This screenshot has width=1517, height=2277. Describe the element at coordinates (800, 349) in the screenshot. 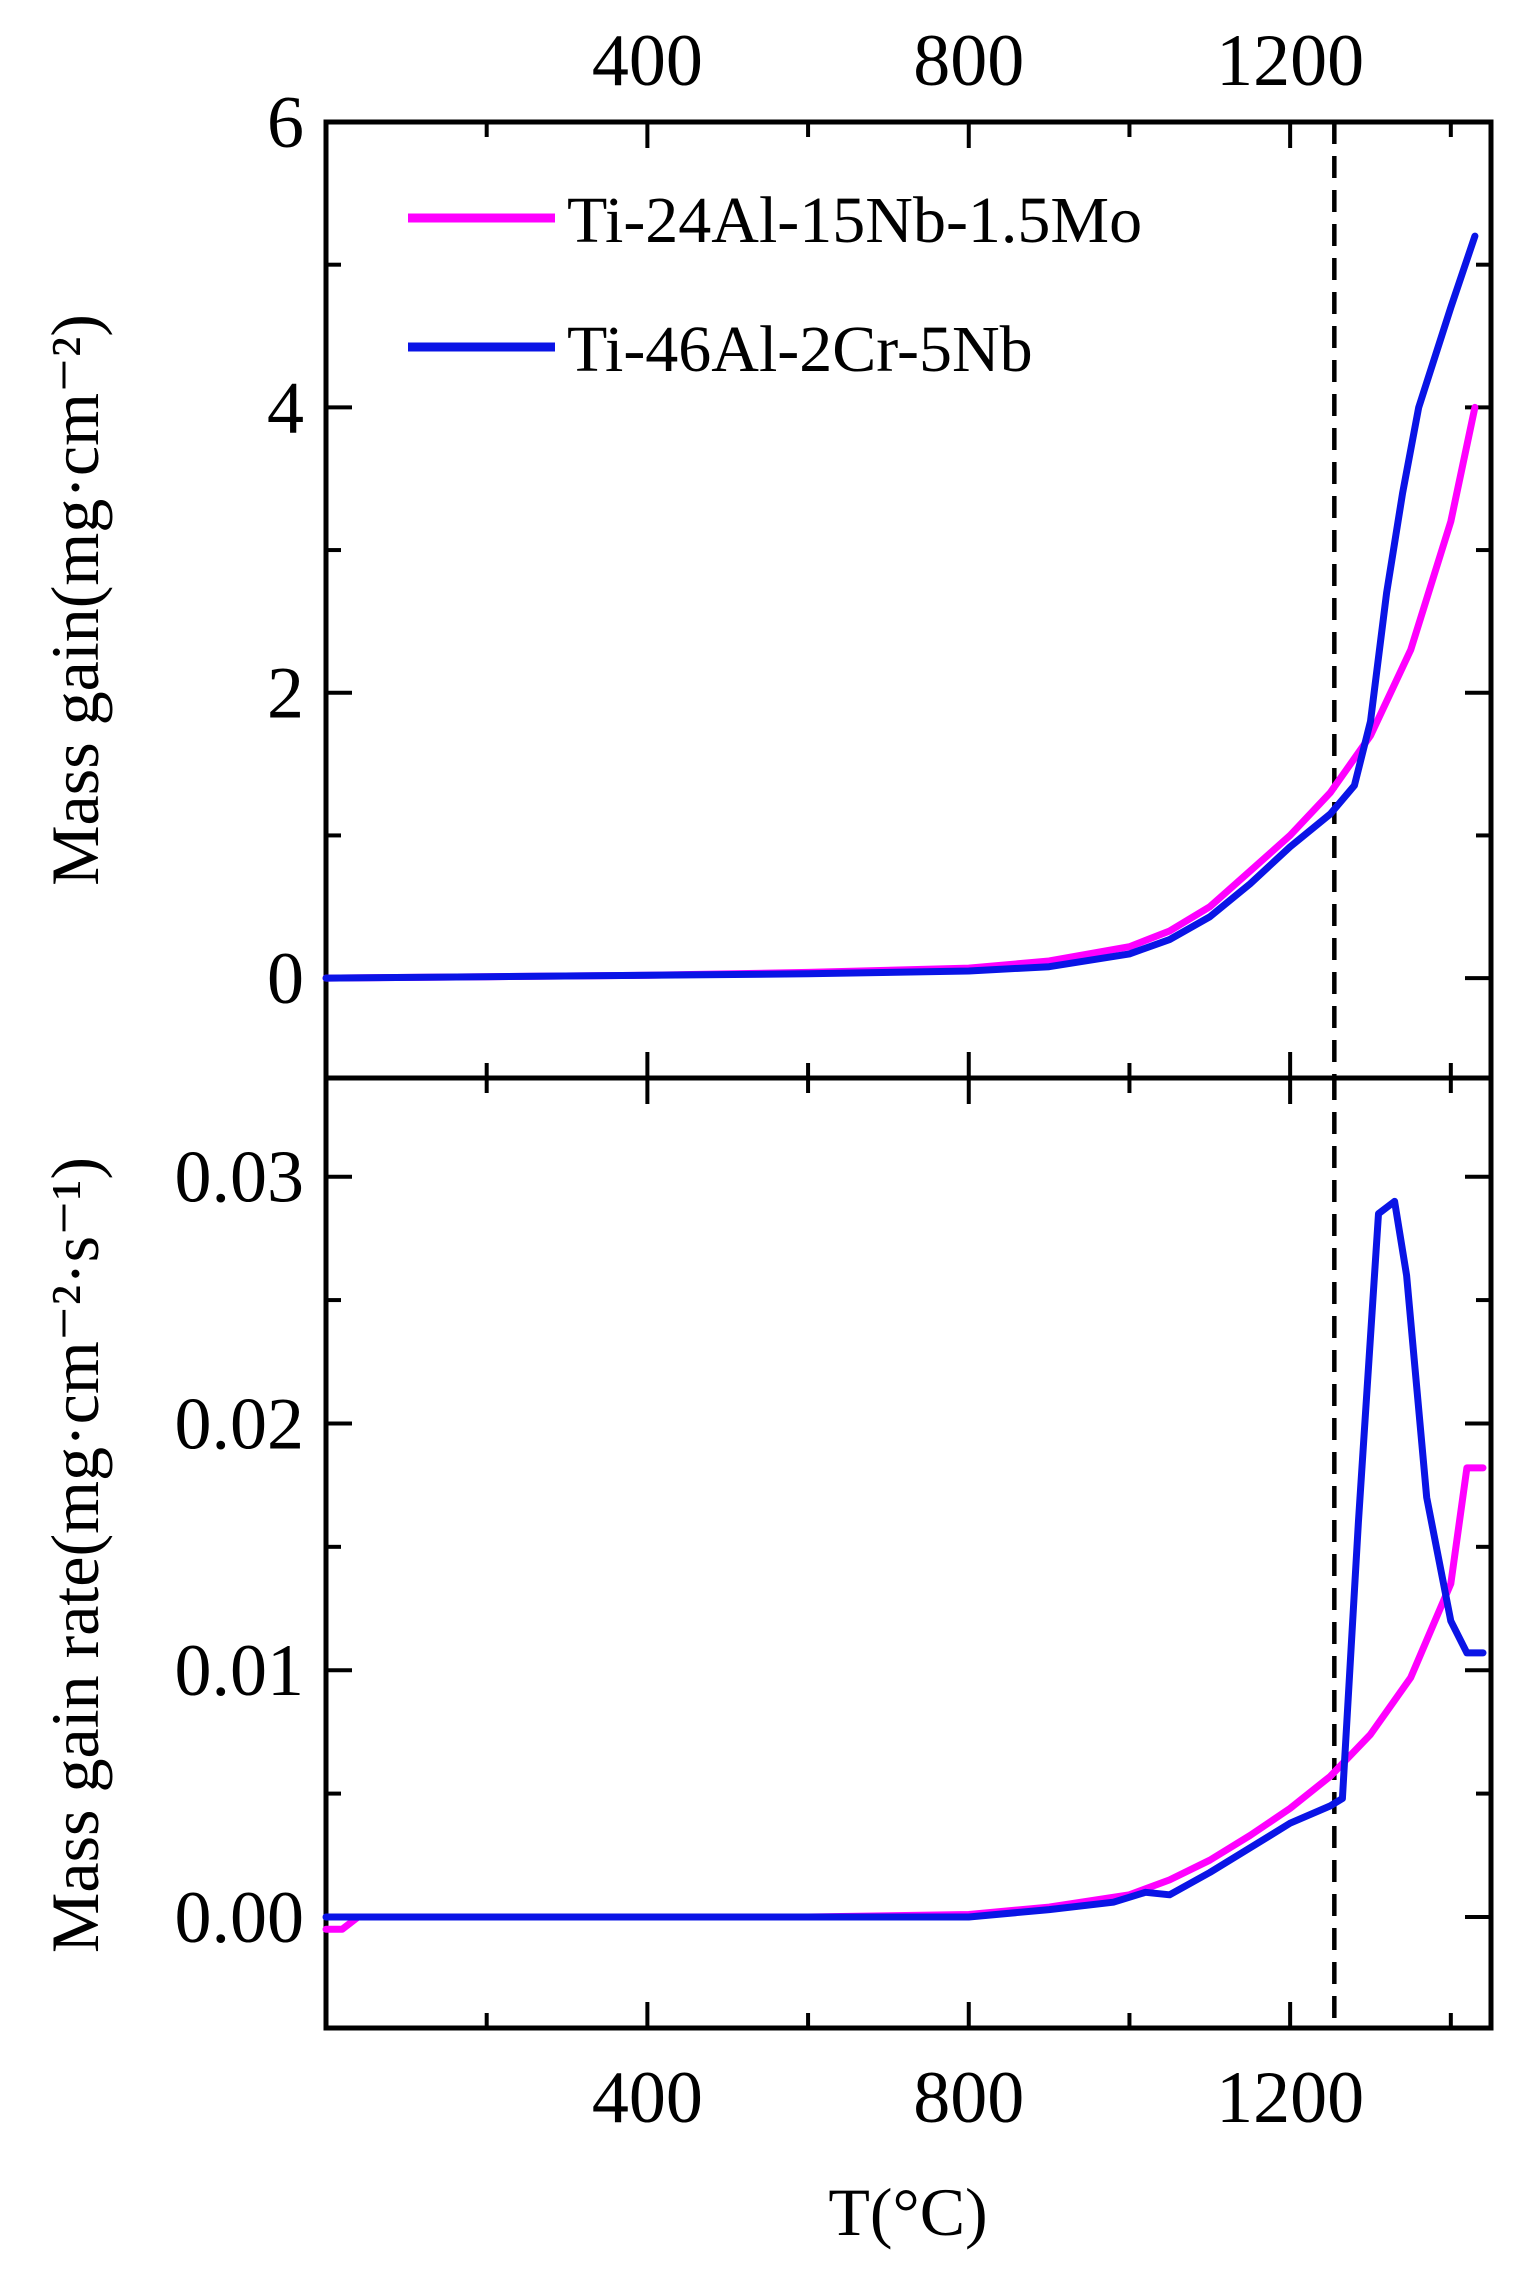

I see `legend-label-alloy-b: Ti-46Al-2Cr-5Nb` at that location.